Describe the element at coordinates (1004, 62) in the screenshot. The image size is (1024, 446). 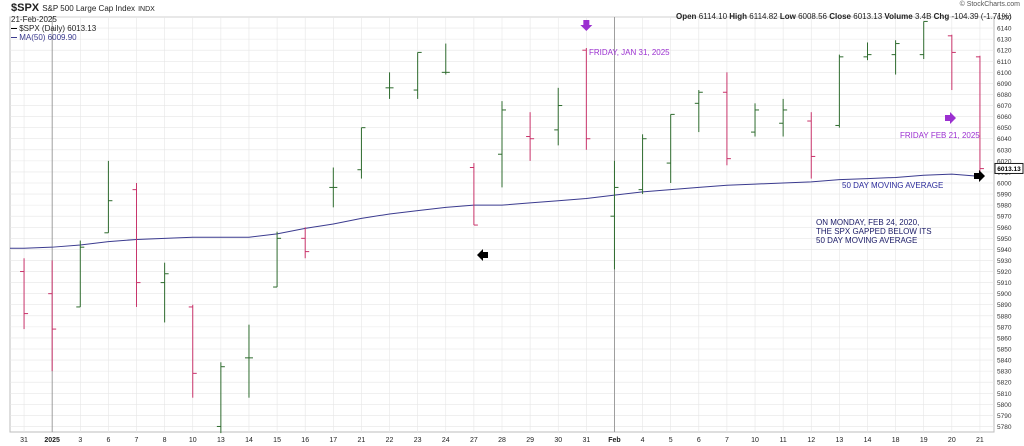
I see `y-tick-label: 6110` at that location.